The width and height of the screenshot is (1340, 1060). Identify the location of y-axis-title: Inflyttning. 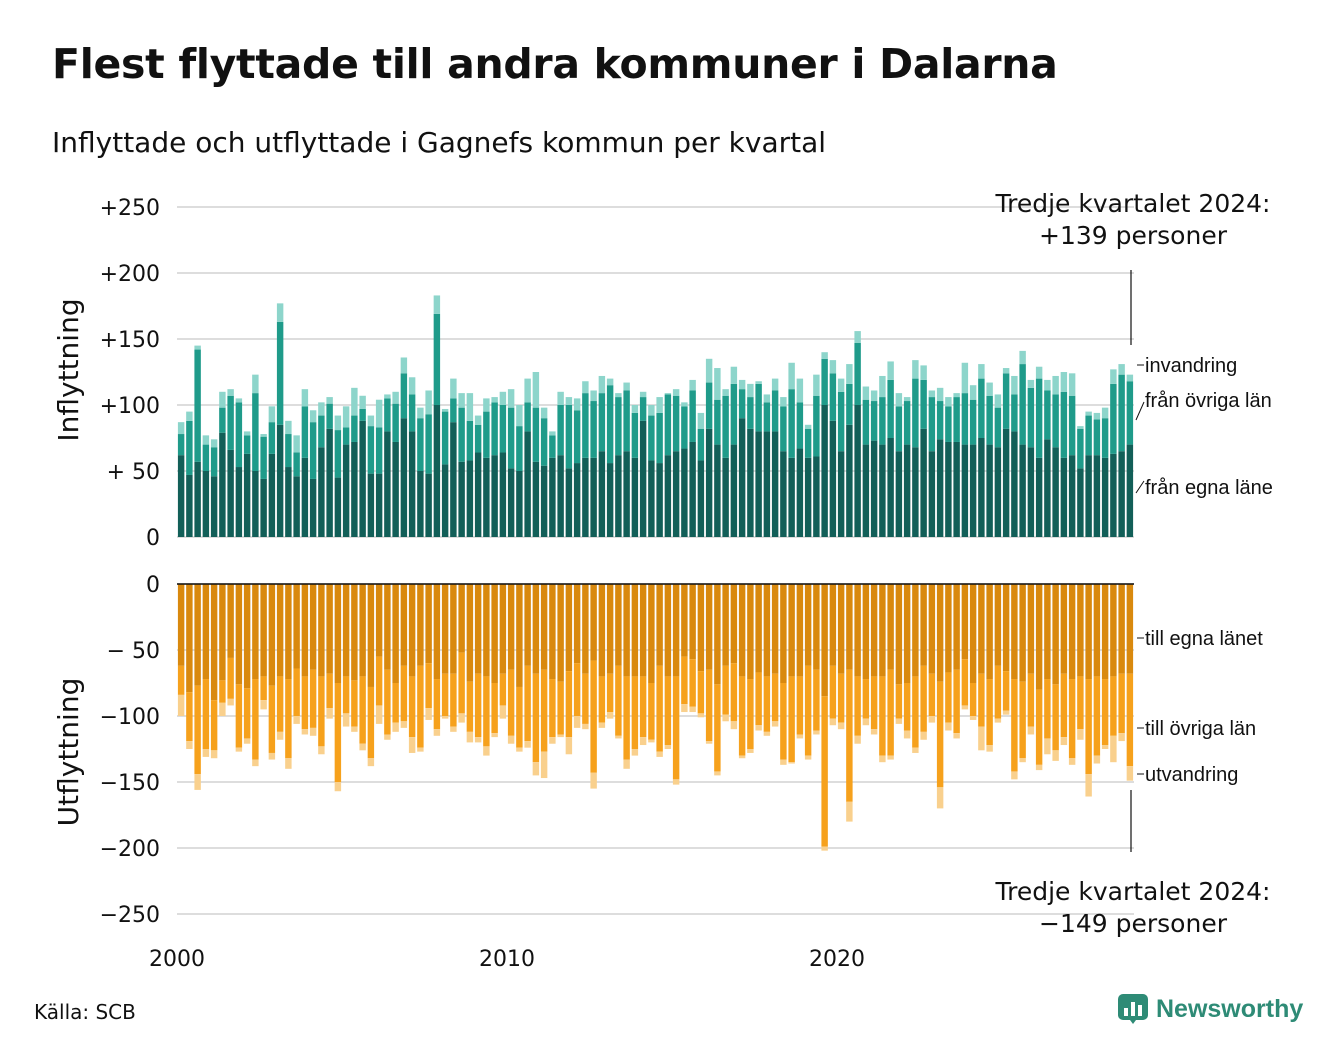
(68, 369).